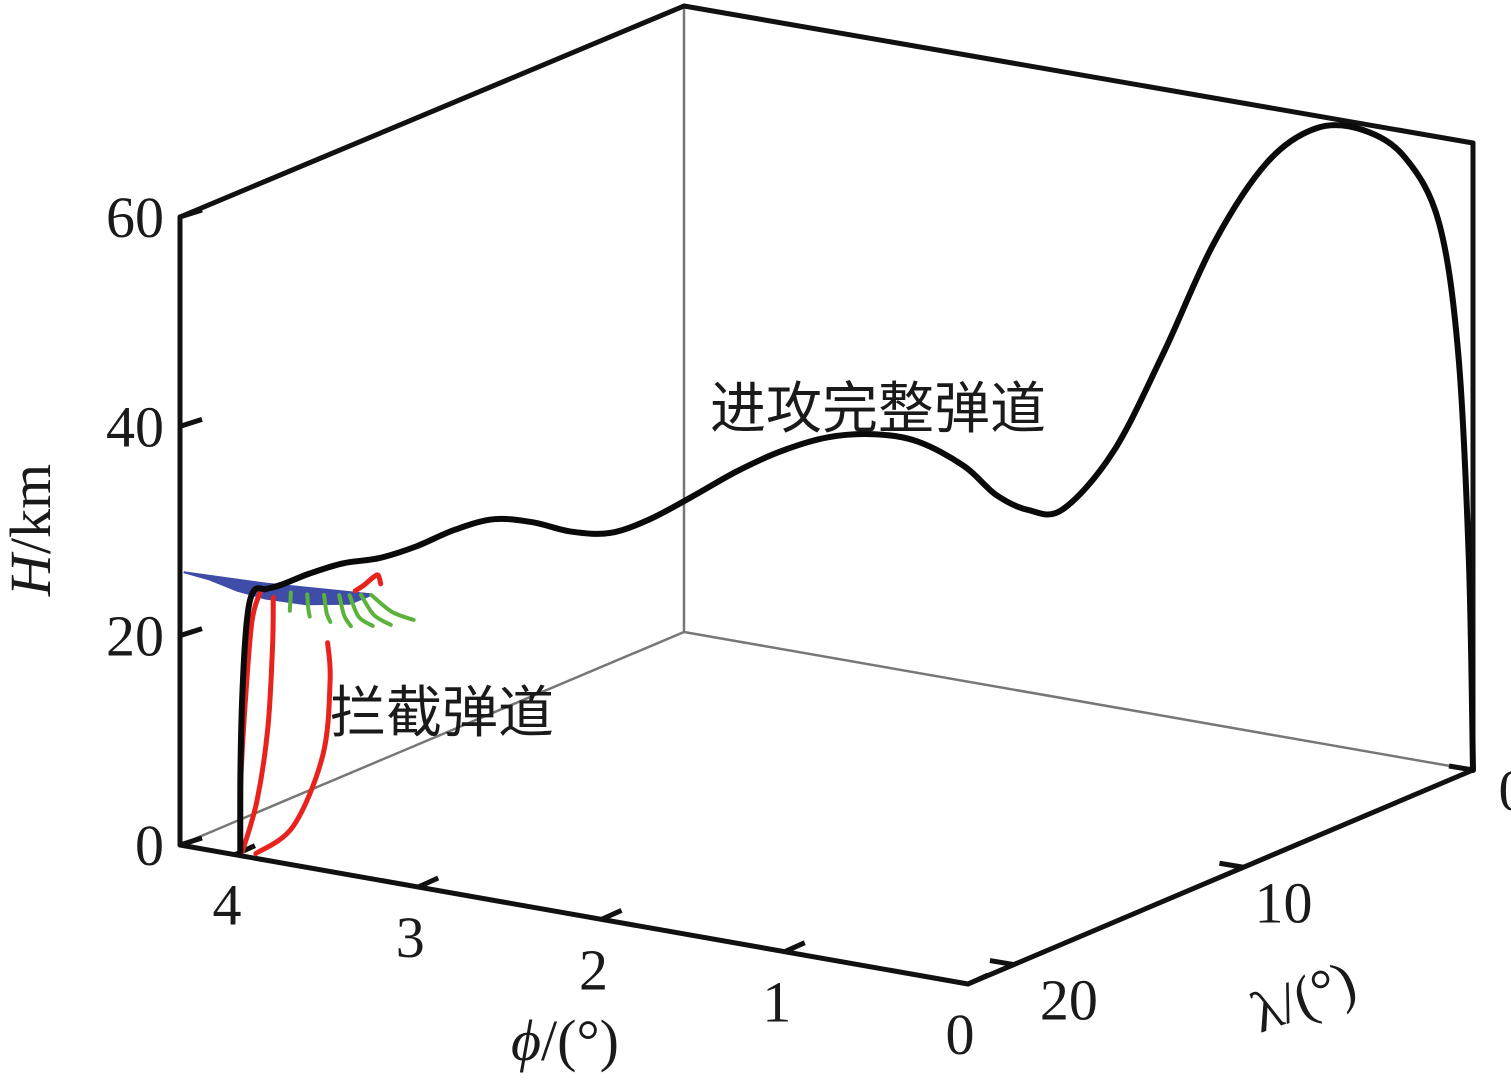  I want to click on lambda-axis-line, so click(1220, 877).